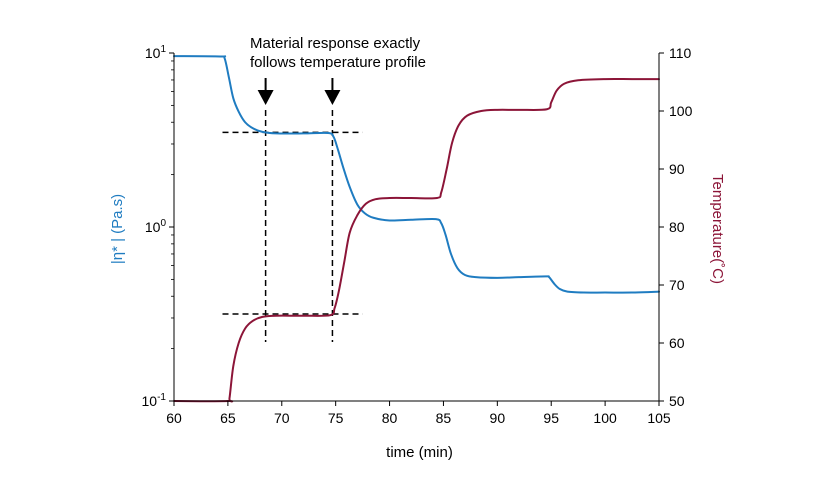 This screenshot has width=830, height=493. What do you see at coordinates (717, 229) in the screenshot?
I see `right-y-axis-label: Temperature(˚C)` at bounding box center [717, 229].